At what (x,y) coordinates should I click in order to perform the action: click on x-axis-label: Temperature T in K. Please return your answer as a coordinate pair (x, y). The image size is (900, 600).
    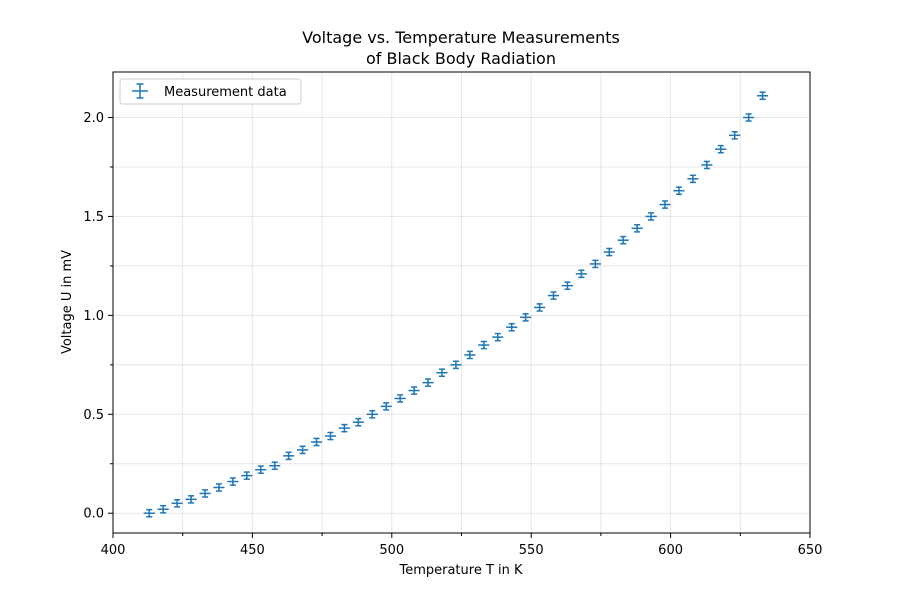
    Looking at the image, I should click on (460, 570).